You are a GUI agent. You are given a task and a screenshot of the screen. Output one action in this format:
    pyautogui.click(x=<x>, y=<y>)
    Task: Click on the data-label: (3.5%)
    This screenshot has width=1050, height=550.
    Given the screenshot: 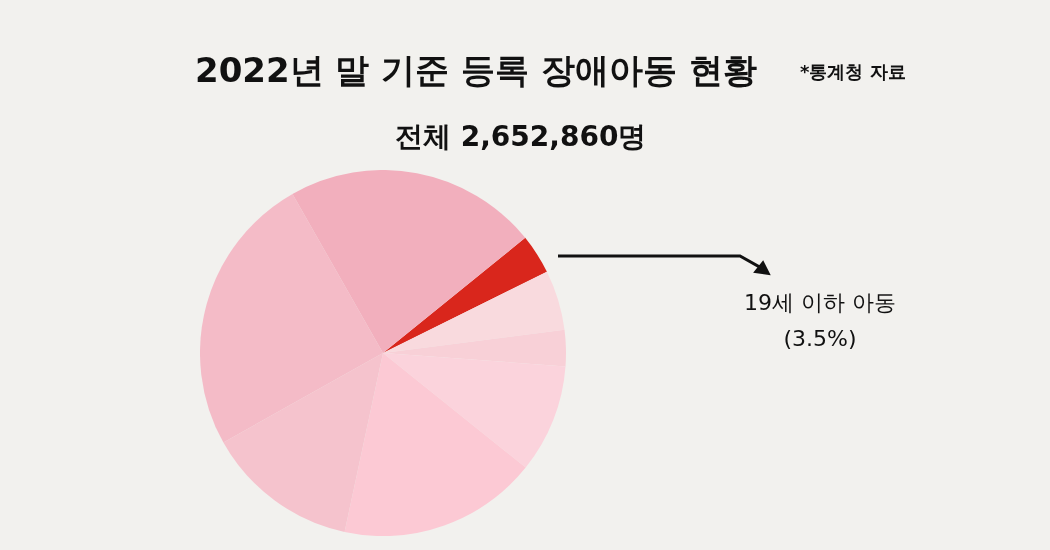 What is the action you would take?
    pyautogui.click(x=820, y=338)
    